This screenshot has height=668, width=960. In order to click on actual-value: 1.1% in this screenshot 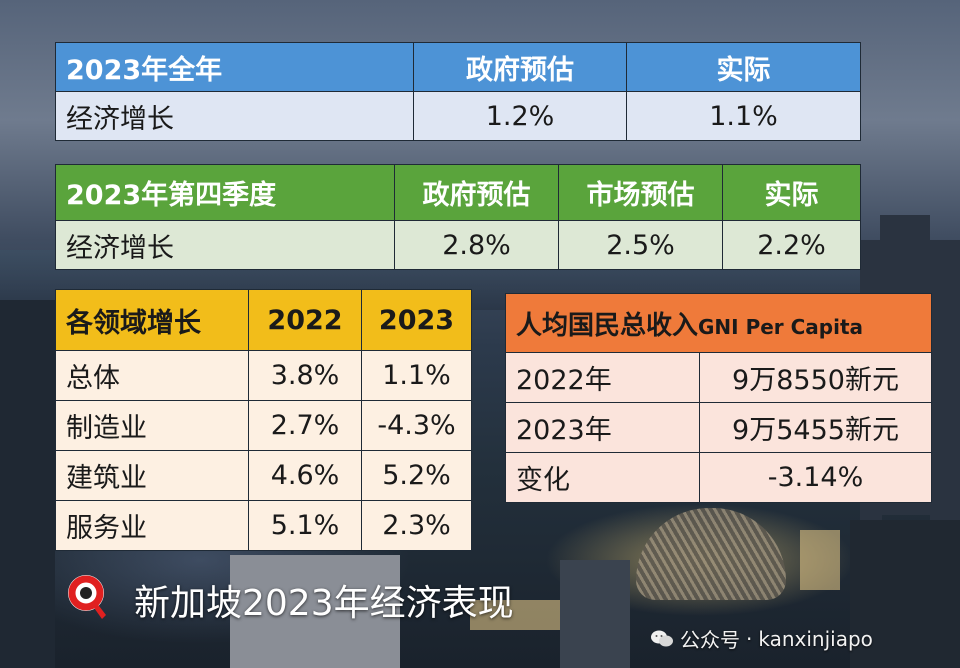, I will do `click(743, 116)`.